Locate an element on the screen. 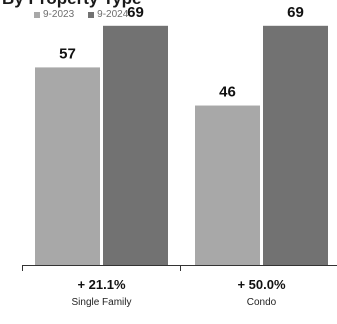  data-label-single-family-9-2024: 69 is located at coordinates (135, 12).